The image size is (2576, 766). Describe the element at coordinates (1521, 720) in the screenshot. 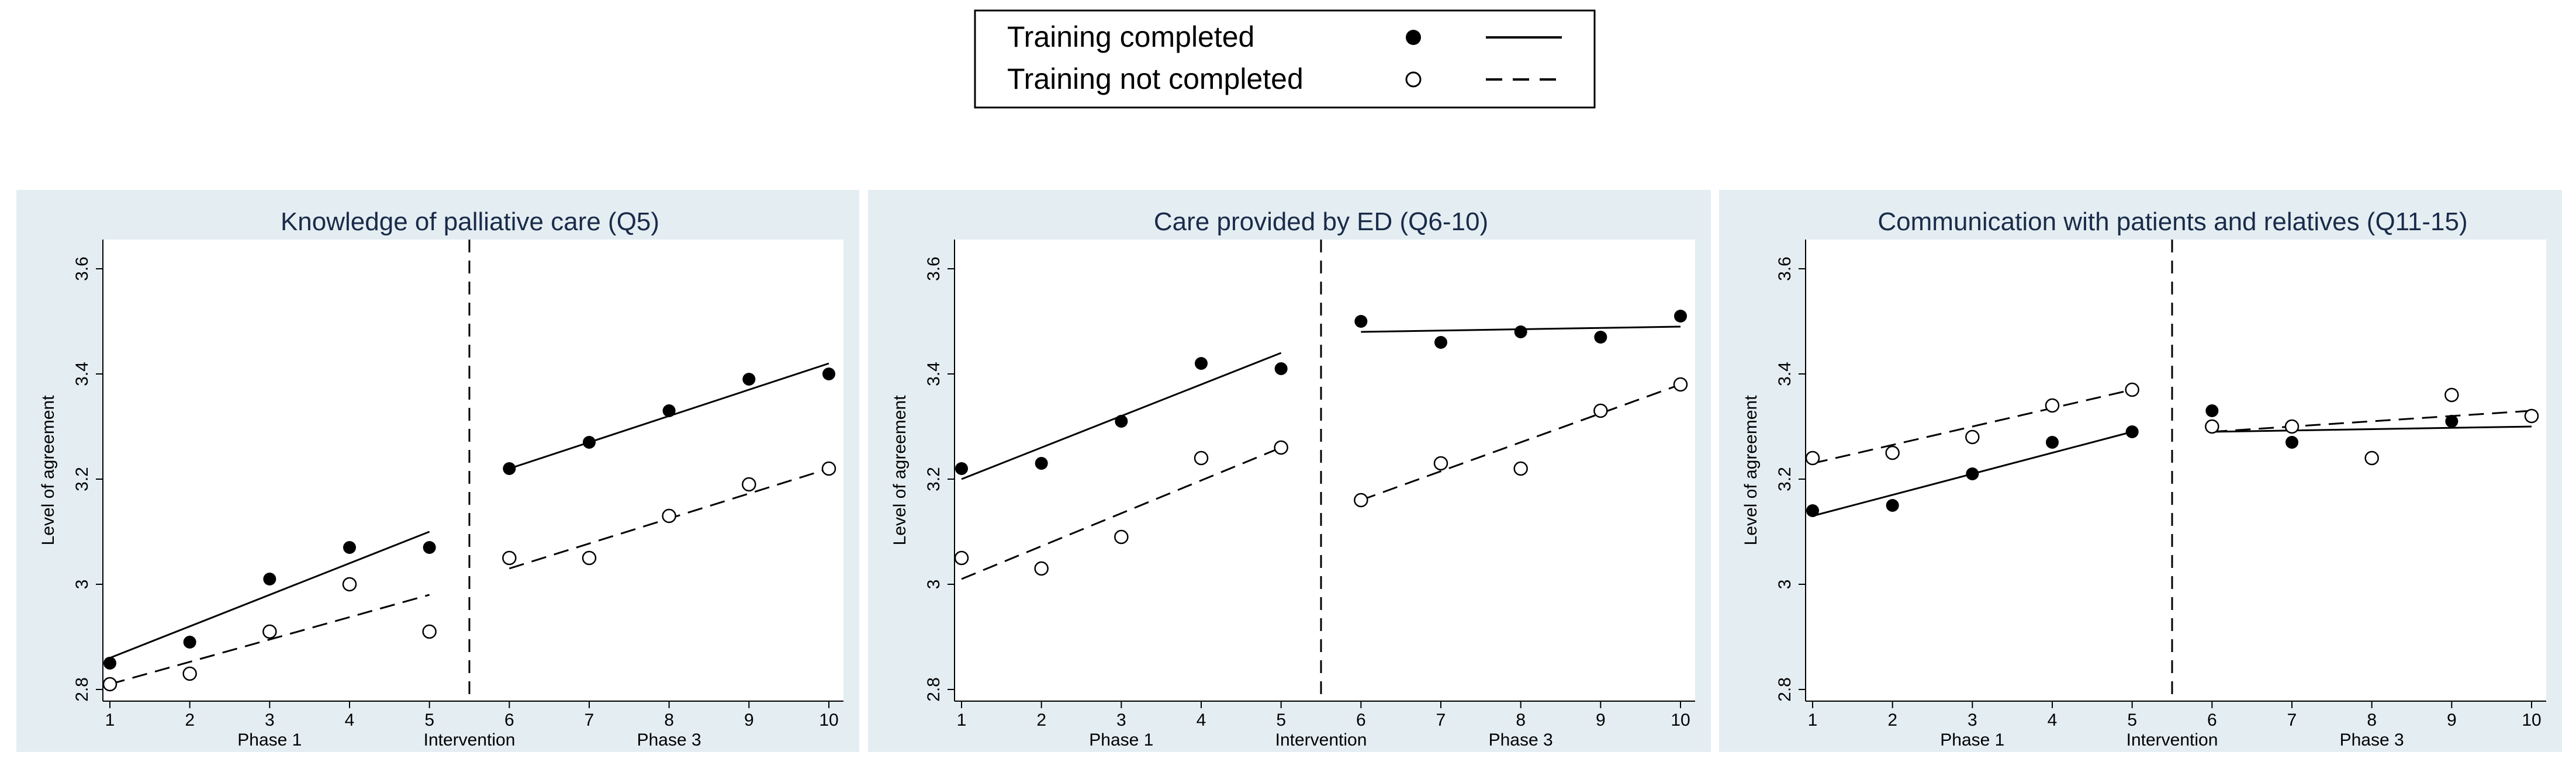

I see `x-tick-label: 8` at that location.